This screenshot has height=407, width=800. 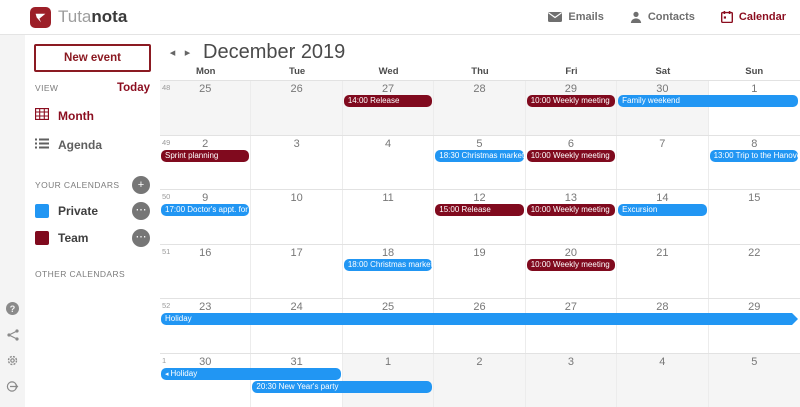 I want to click on day-number: 20, so click(x=571, y=252).